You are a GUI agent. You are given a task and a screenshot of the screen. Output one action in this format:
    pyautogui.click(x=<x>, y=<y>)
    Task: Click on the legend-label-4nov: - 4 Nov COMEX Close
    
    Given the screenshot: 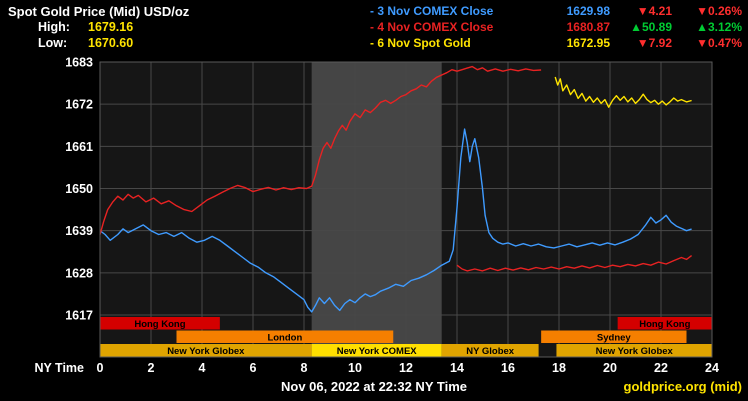 What is the action you would take?
    pyautogui.click(x=432, y=27)
    